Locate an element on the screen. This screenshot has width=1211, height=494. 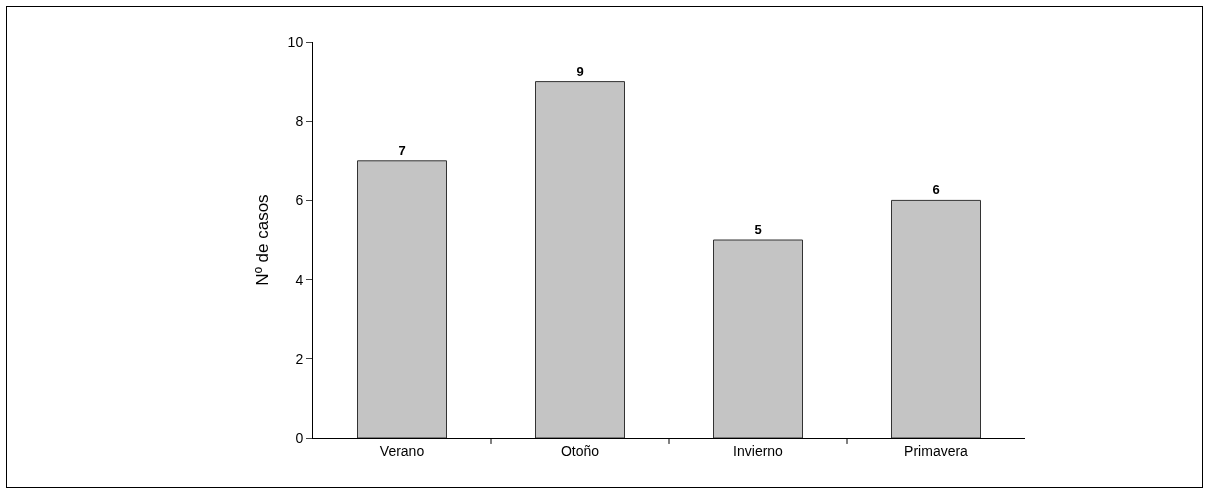
x-tick-label: Primavera is located at coordinates (936, 450).